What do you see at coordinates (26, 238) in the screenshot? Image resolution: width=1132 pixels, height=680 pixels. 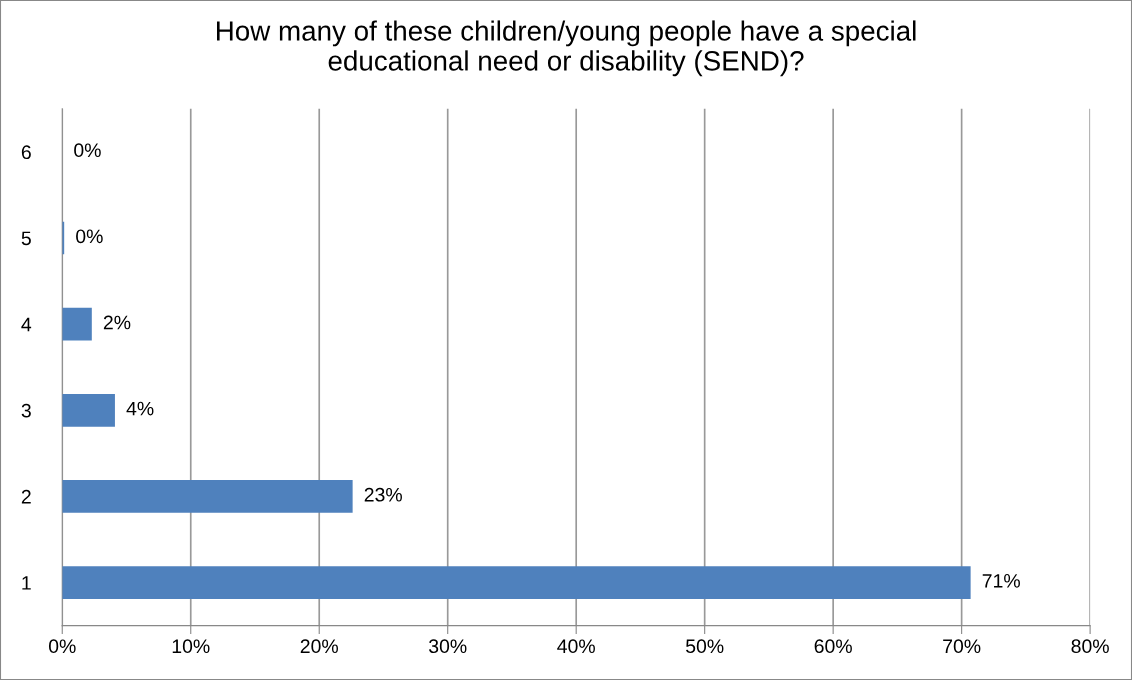 I see `y-tick-label: 5` at bounding box center [26, 238].